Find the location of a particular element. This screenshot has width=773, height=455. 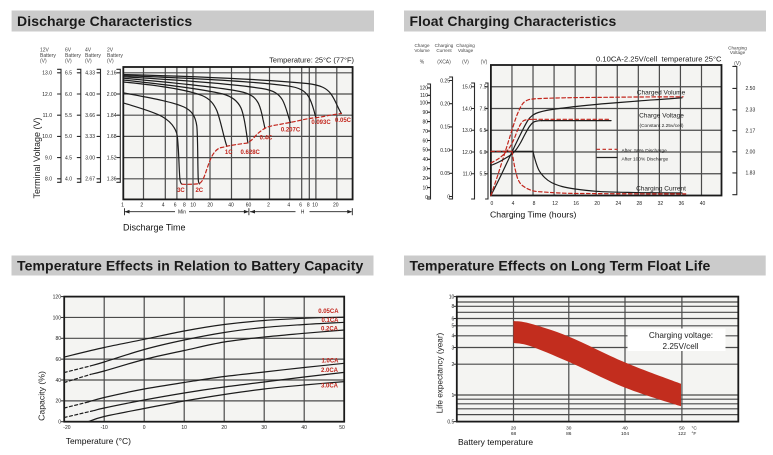

svg-text: Float Charging Characteristics is located at coordinates (513, 21).